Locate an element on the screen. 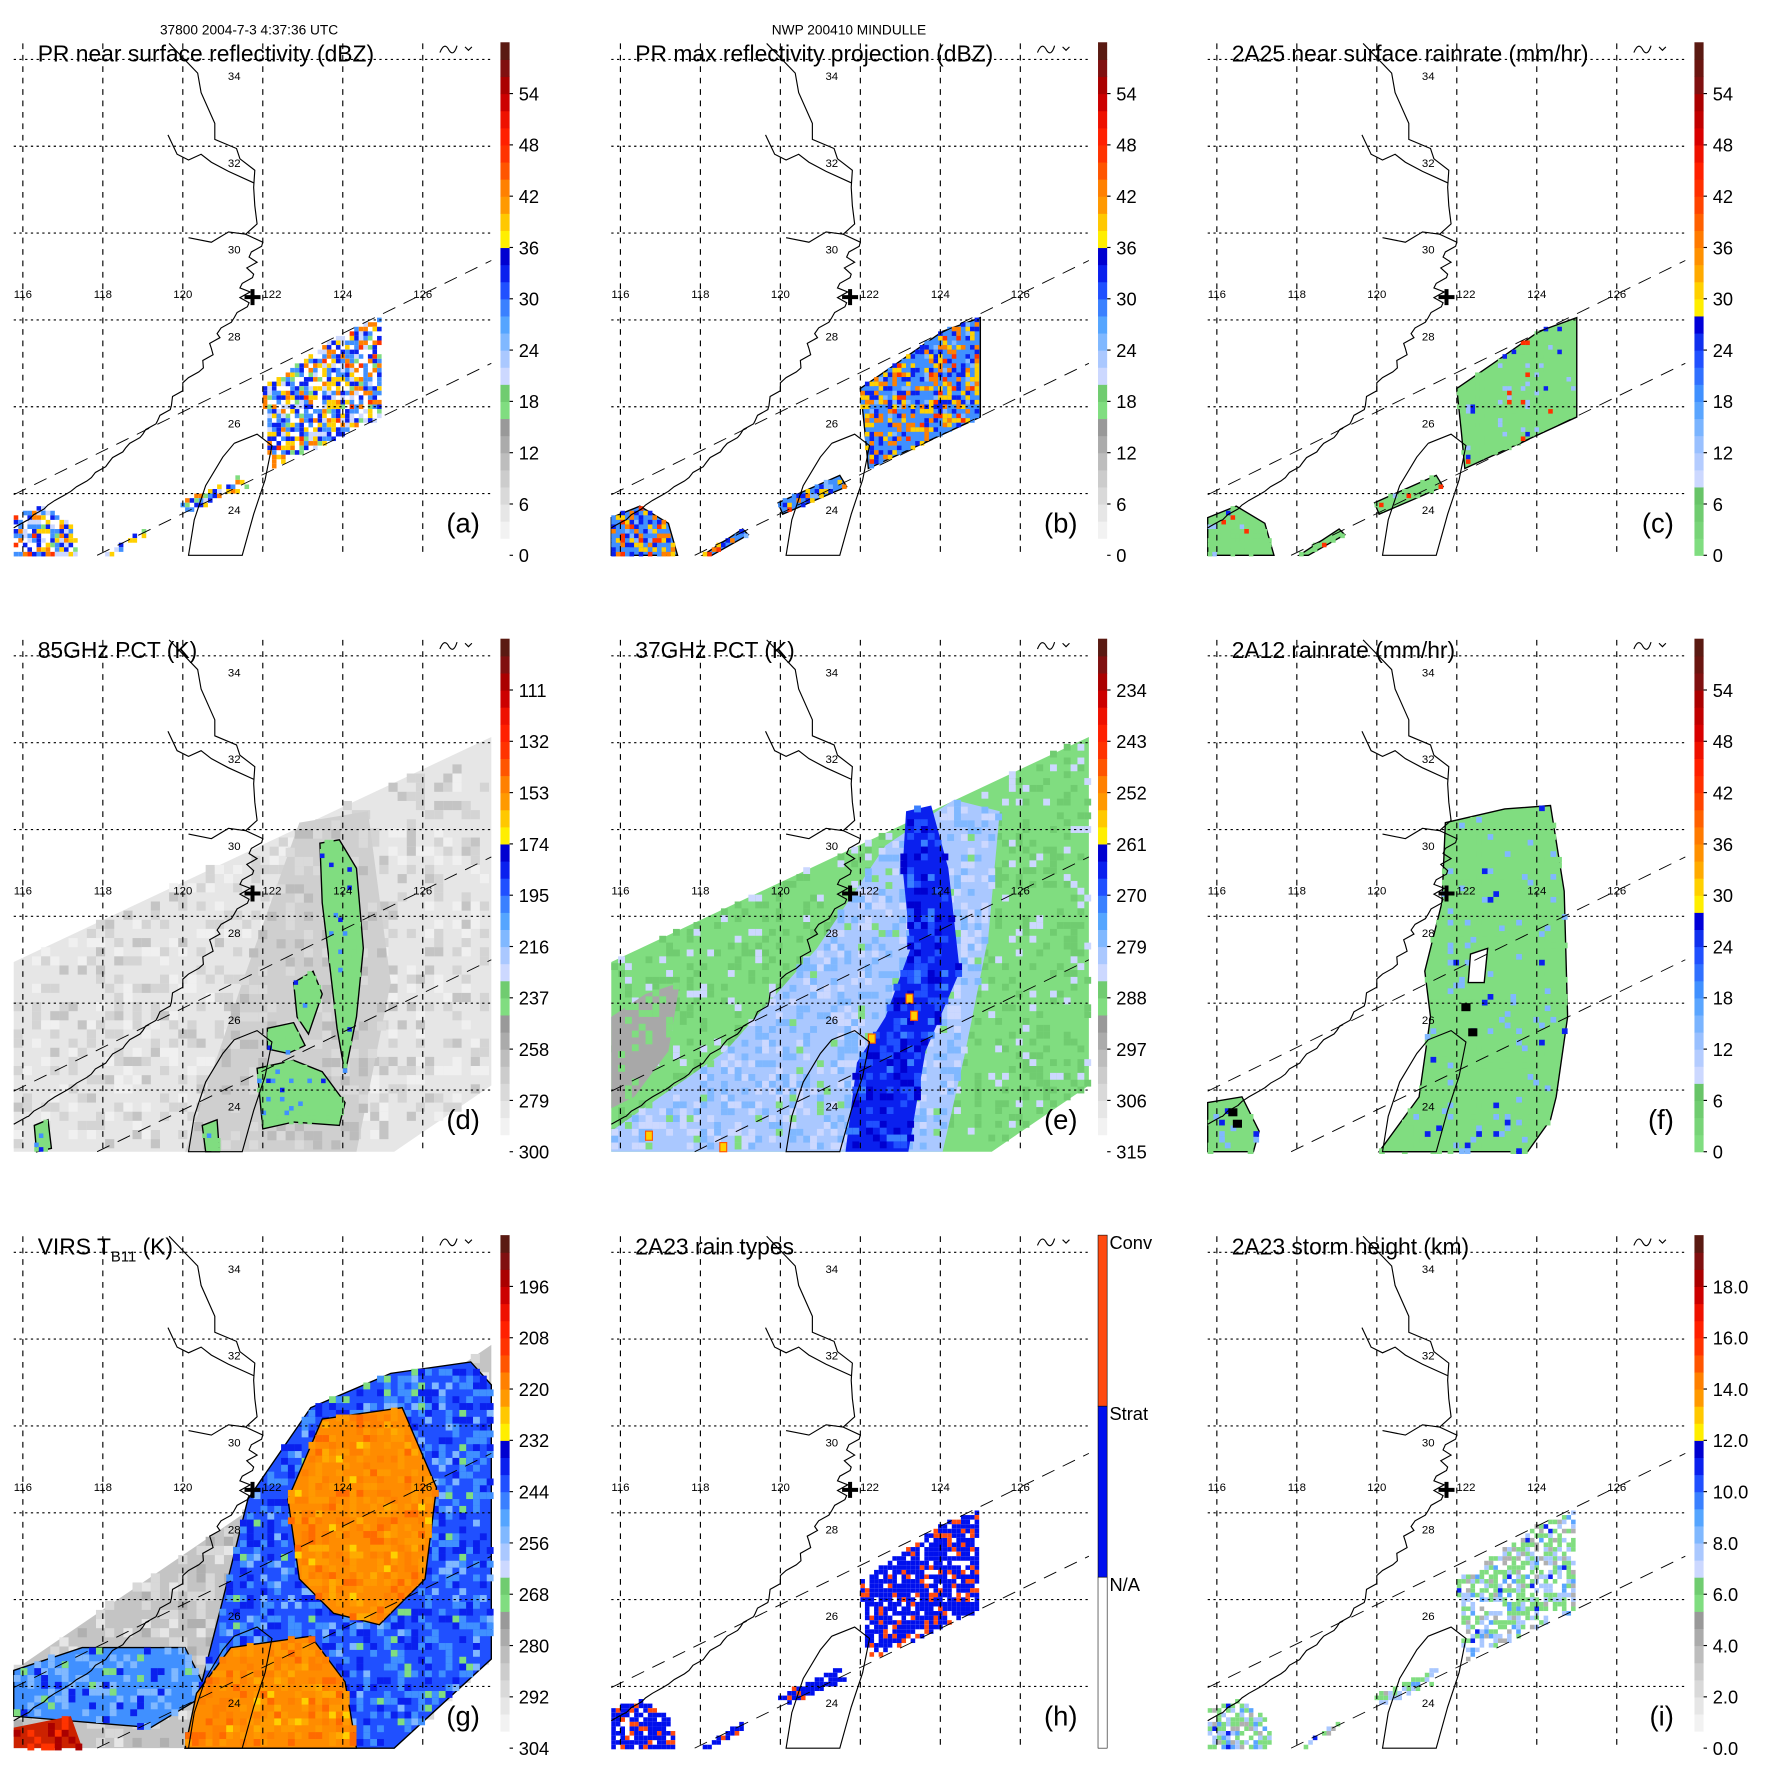 This screenshot has height=1771, width=1771. longitude-label: 116 is located at coordinates (23, 892).